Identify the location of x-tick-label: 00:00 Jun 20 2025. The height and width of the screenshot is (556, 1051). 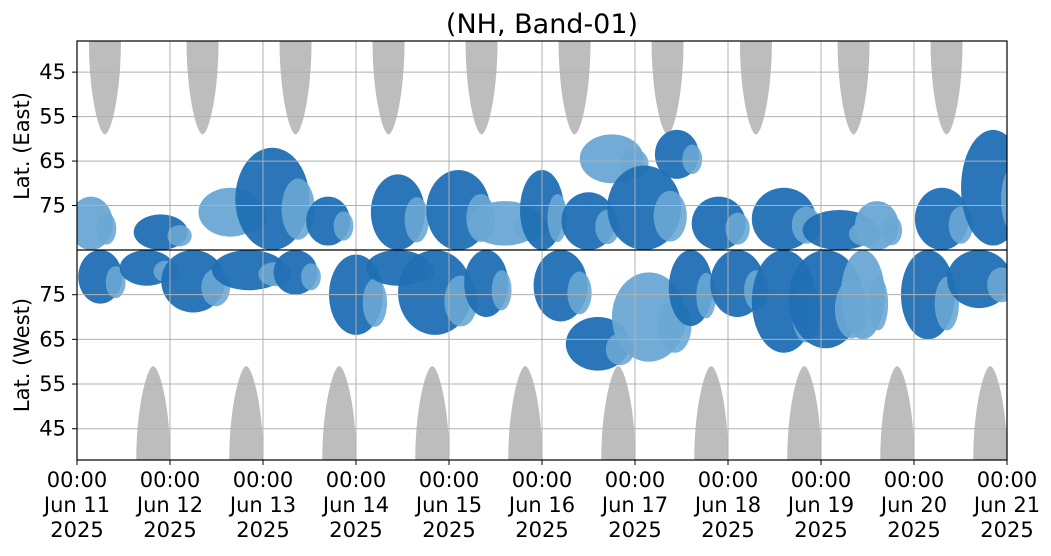
(913, 505).